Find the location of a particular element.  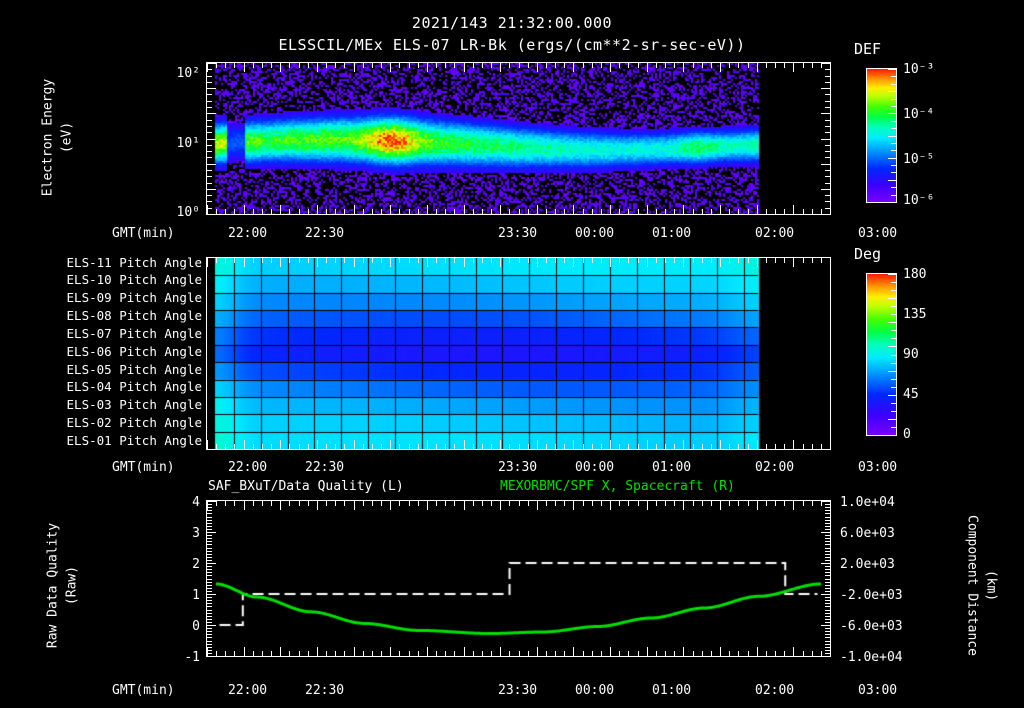

line-plot-xlabel: GMT(min) is located at coordinates (143, 690).